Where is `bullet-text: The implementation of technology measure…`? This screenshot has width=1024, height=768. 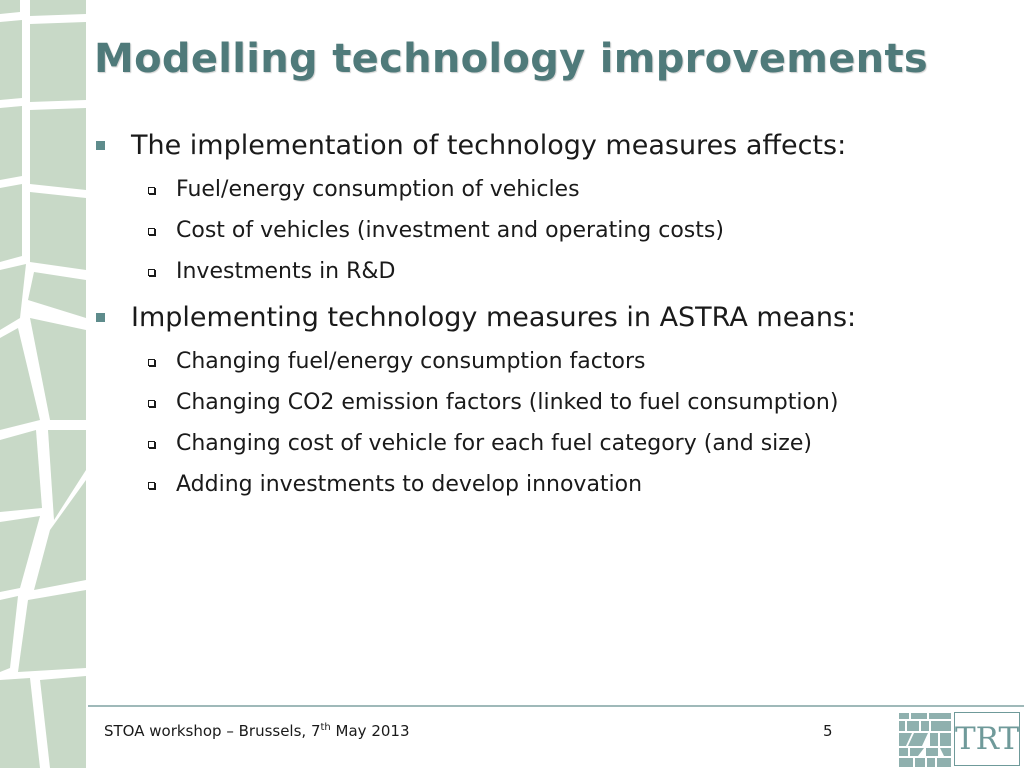
bullet-text: The implementation of technology measure… is located at coordinates (489, 145).